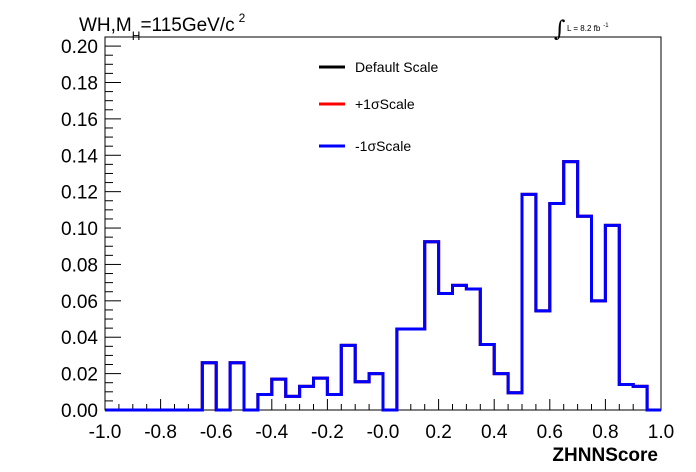 Image resolution: width=696 pixels, height=472 pixels. I want to click on y-tick-label: 0.10, so click(79, 229).